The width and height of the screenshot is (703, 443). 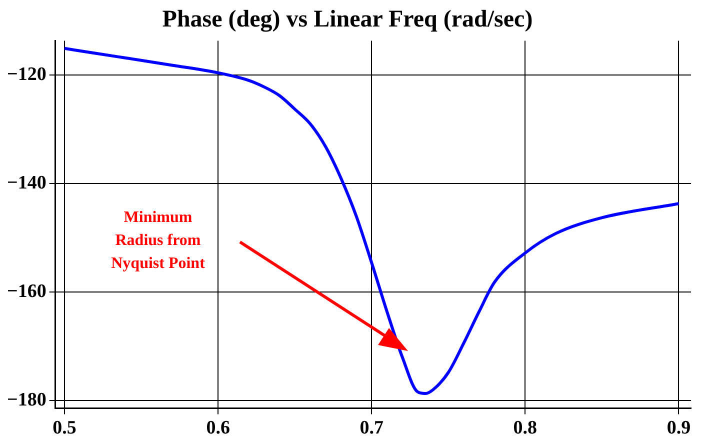 I want to click on x-tick-label: 0.9, so click(x=678, y=428).